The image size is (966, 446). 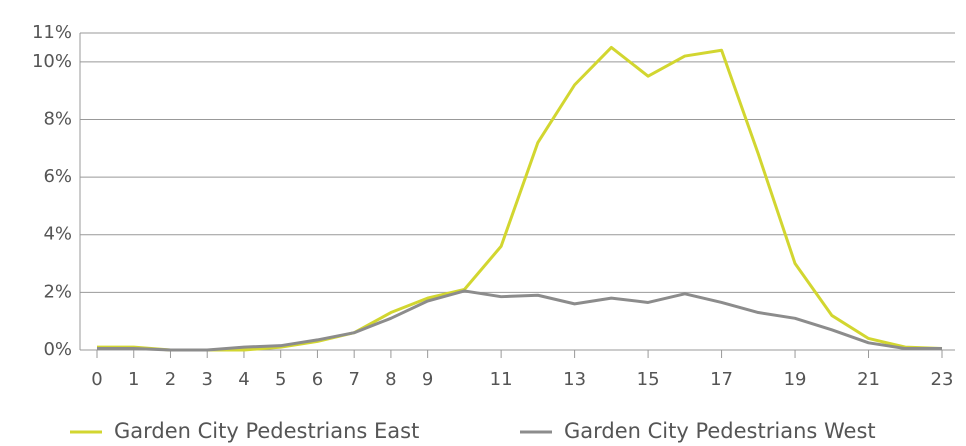 What do you see at coordinates (52, 32) in the screenshot?
I see `y-tick-label: 11%` at bounding box center [52, 32].